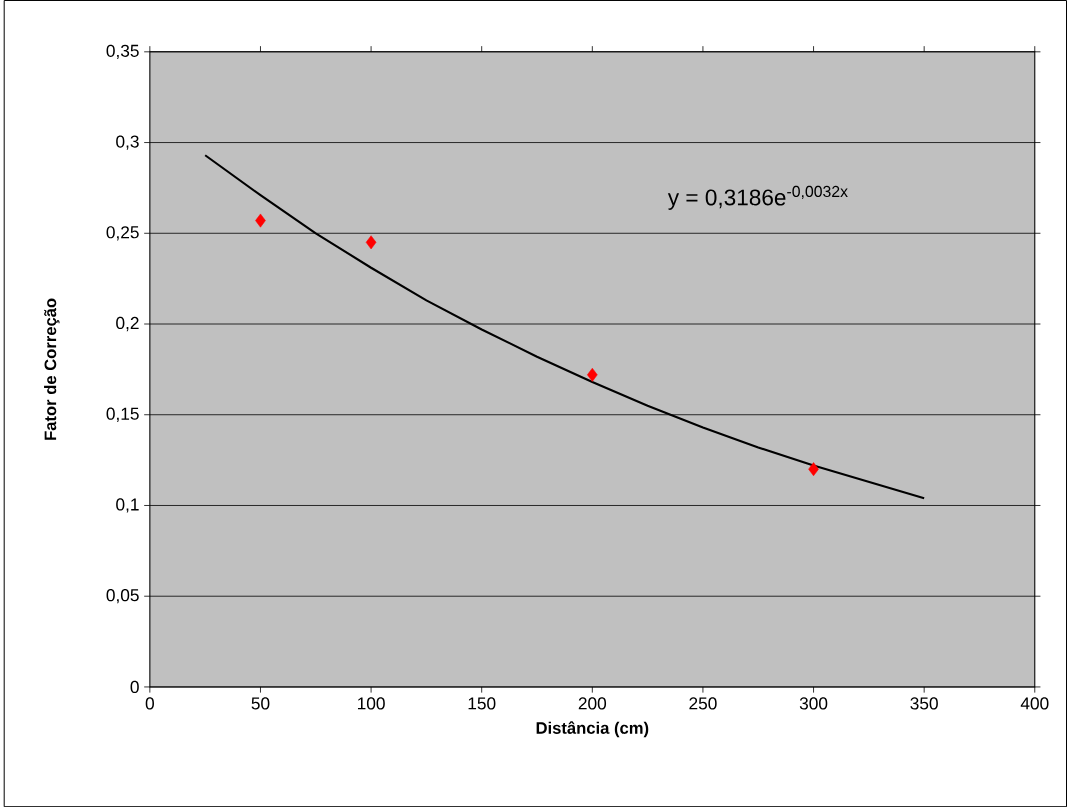  I want to click on x-tick-label: 300, so click(813, 703).